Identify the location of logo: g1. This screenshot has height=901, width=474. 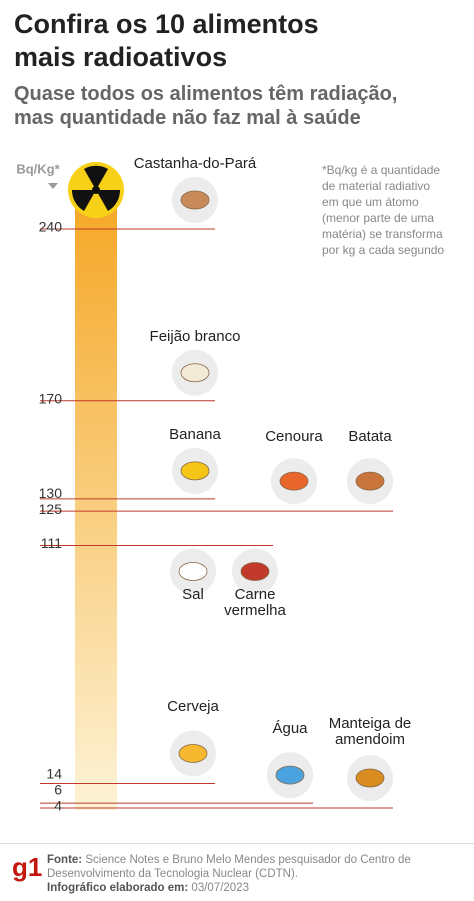
(27, 867).